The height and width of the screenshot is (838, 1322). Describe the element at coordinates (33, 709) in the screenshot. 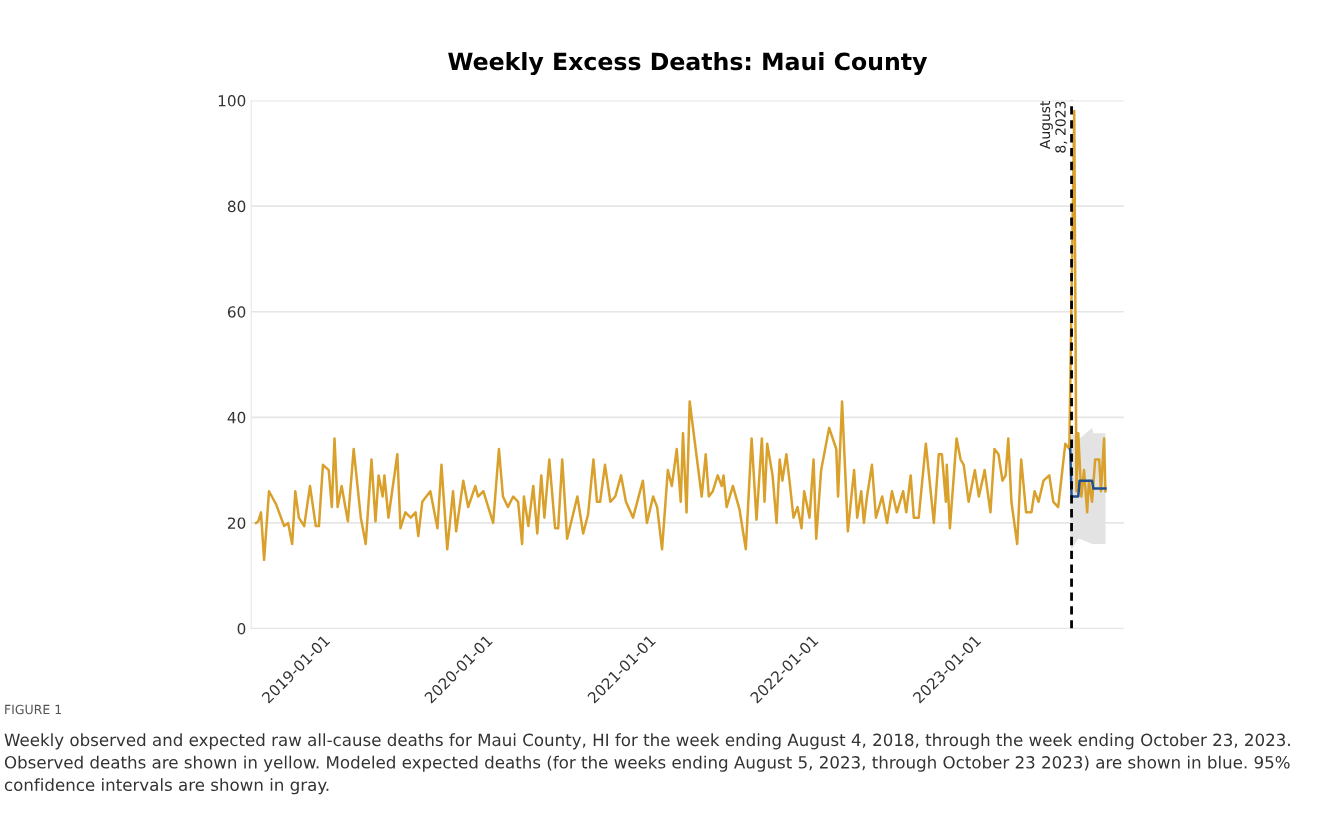

I see `caption: FIGURE 1` at that location.